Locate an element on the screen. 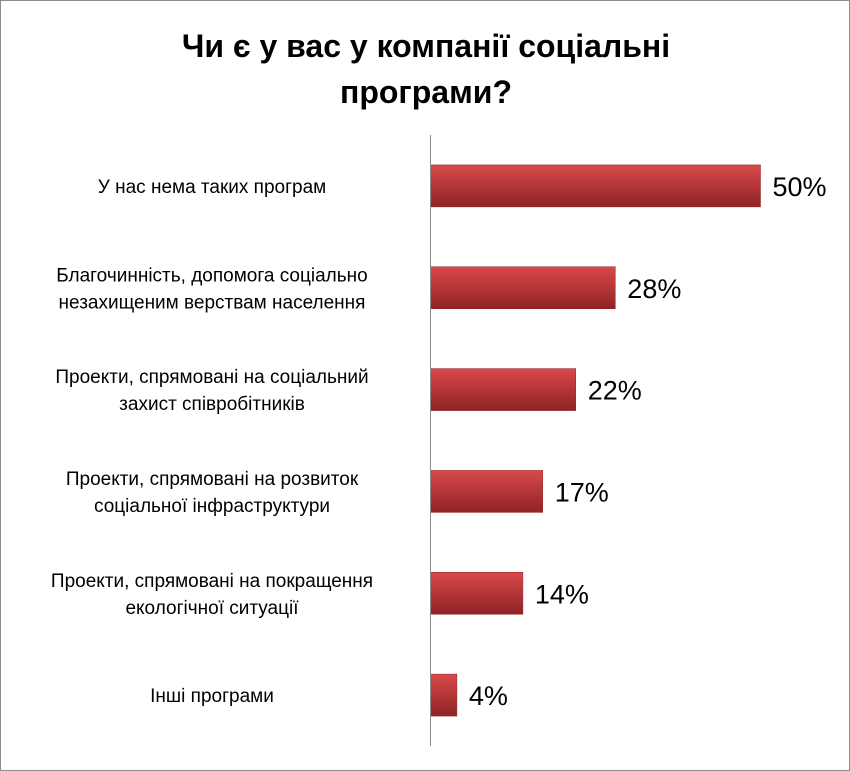 This screenshot has width=850, height=771. category-label-2-line-1: захист співробітників is located at coordinates (212, 404).